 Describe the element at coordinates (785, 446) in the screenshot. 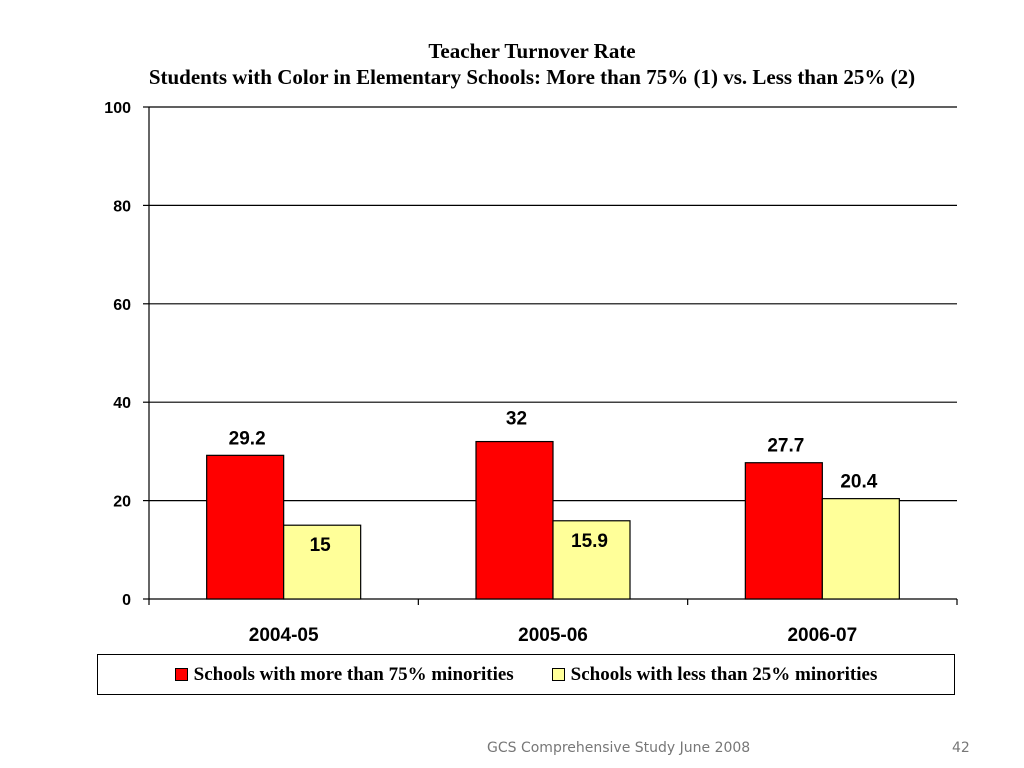

I see `data-label: 27.7` at that location.